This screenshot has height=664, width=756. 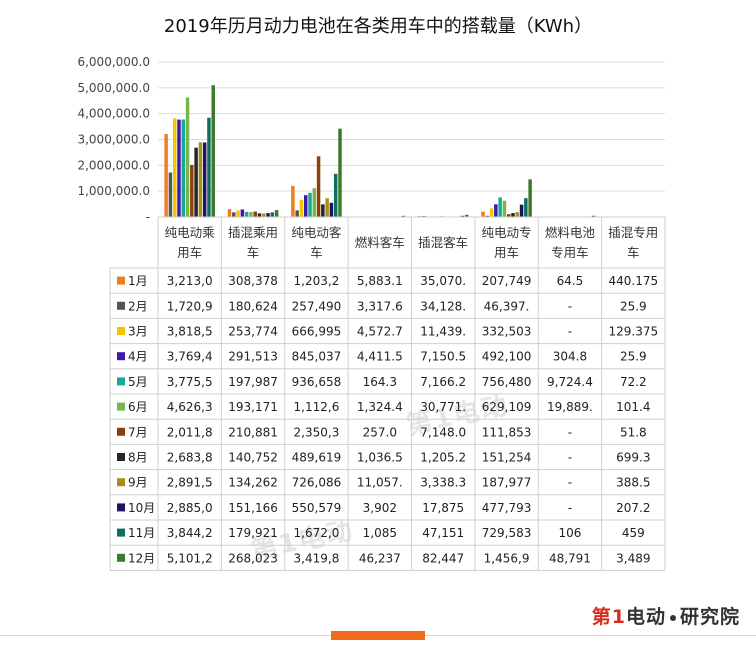 What do you see at coordinates (570, 357) in the screenshot?
I see `table-cell: 304.8` at bounding box center [570, 357].